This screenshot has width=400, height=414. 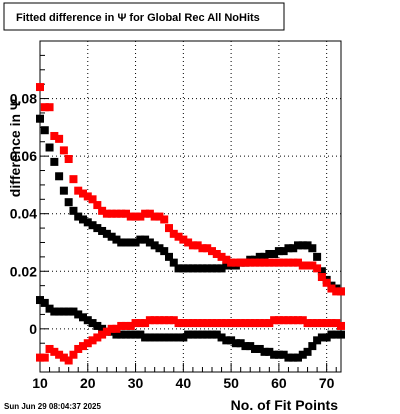 I want to click on y-tick-label: 0.04, so click(x=23, y=214).